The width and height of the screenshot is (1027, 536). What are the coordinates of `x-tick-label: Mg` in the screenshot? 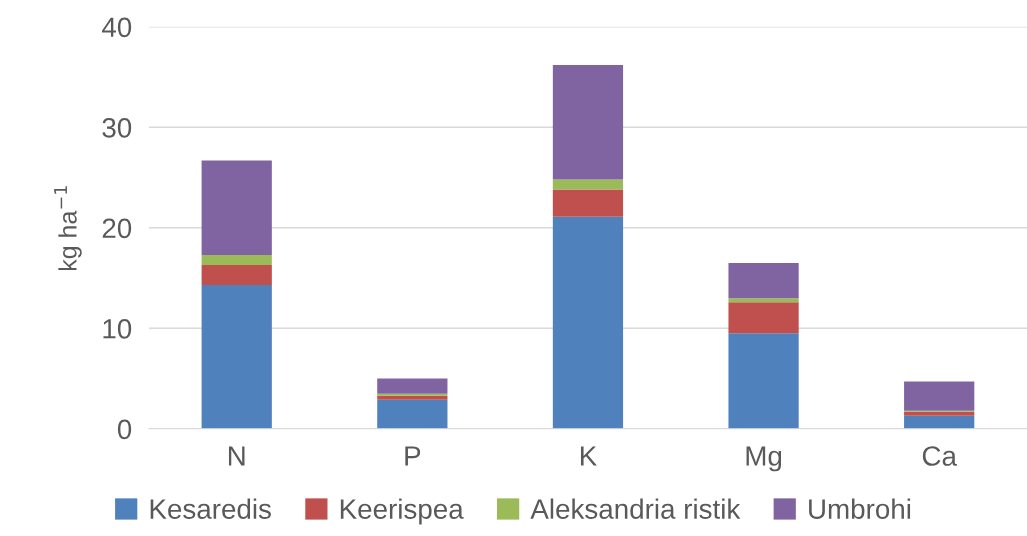 It's located at (764, 459).